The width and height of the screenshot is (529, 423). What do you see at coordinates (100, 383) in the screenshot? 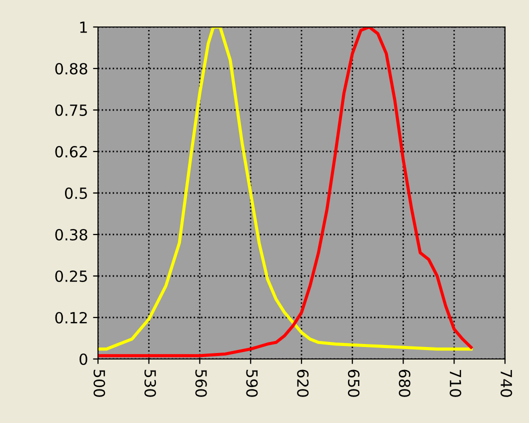
I see `x-tick-label: 500` at bounding box center [100, 383].